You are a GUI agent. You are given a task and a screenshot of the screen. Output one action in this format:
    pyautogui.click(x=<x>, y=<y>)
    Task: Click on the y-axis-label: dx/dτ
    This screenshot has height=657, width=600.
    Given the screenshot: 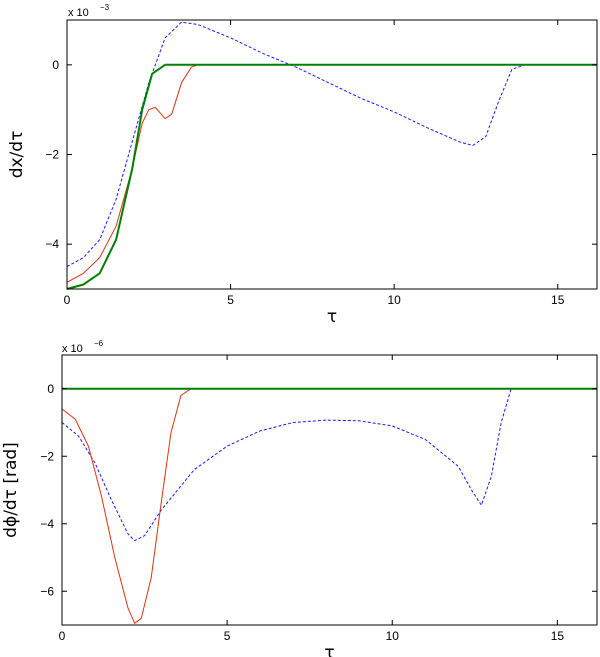 What is the action you would take?
    pyautogui.click(x=17, y=155)
    